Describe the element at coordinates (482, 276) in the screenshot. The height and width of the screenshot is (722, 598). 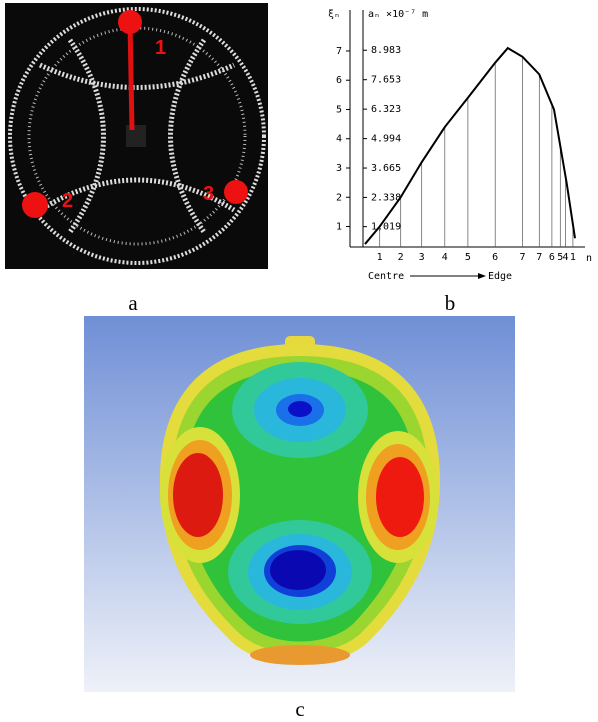
I see `arrow-head` at that location.